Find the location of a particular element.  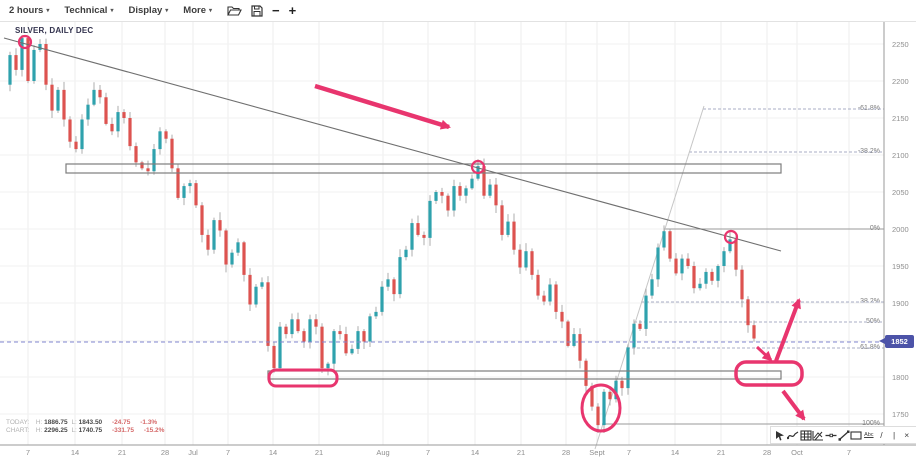

open-folder-icon is located at coordinates (234, 10).